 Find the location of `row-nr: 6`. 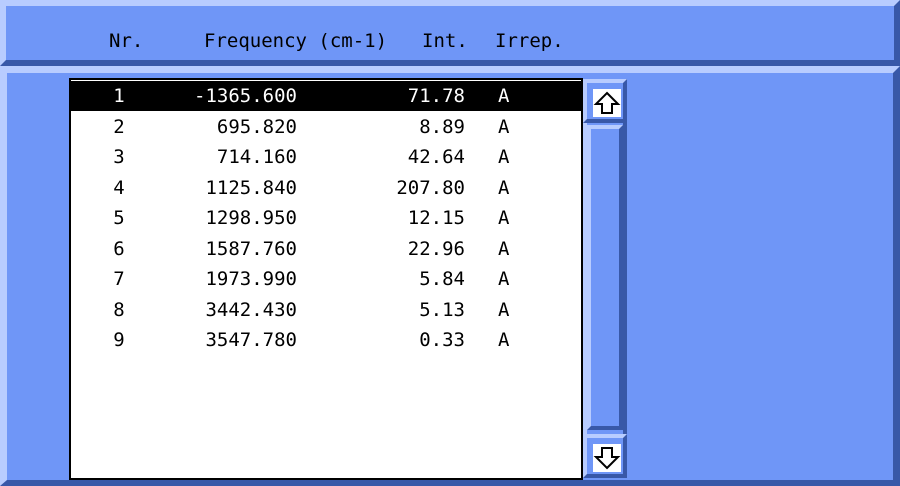

row-nr: 6 is located at coordinates (119, 248).